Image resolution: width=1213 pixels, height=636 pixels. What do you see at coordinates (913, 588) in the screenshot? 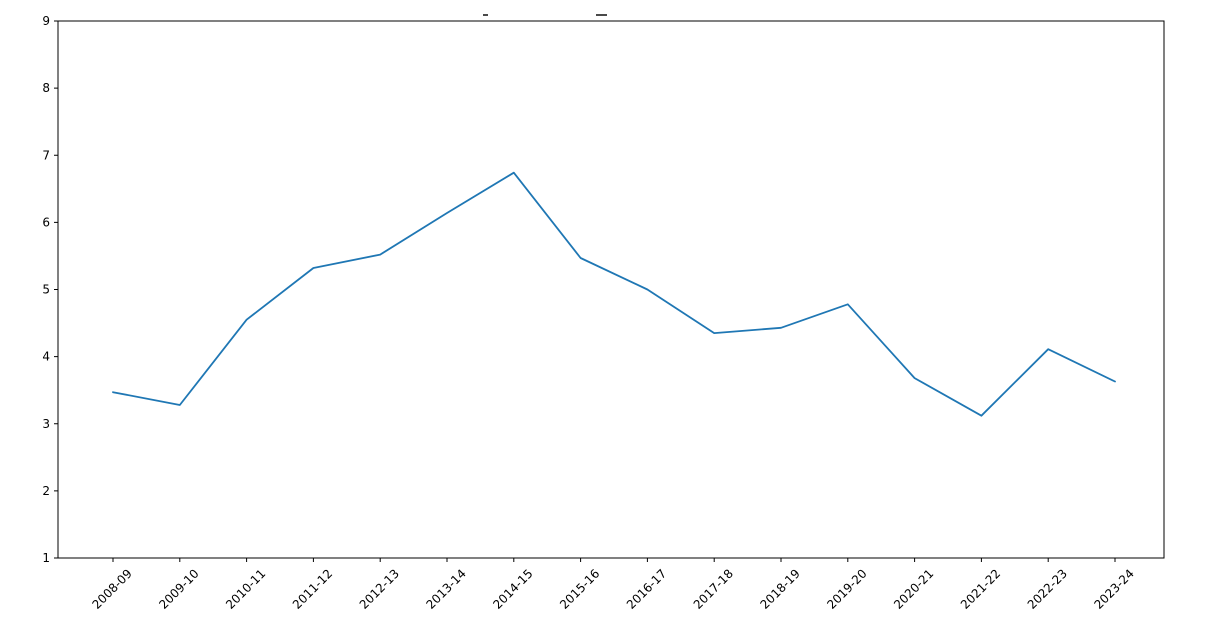
I see `x-tick-label: 2020-21` at bounding box center [913, 588].